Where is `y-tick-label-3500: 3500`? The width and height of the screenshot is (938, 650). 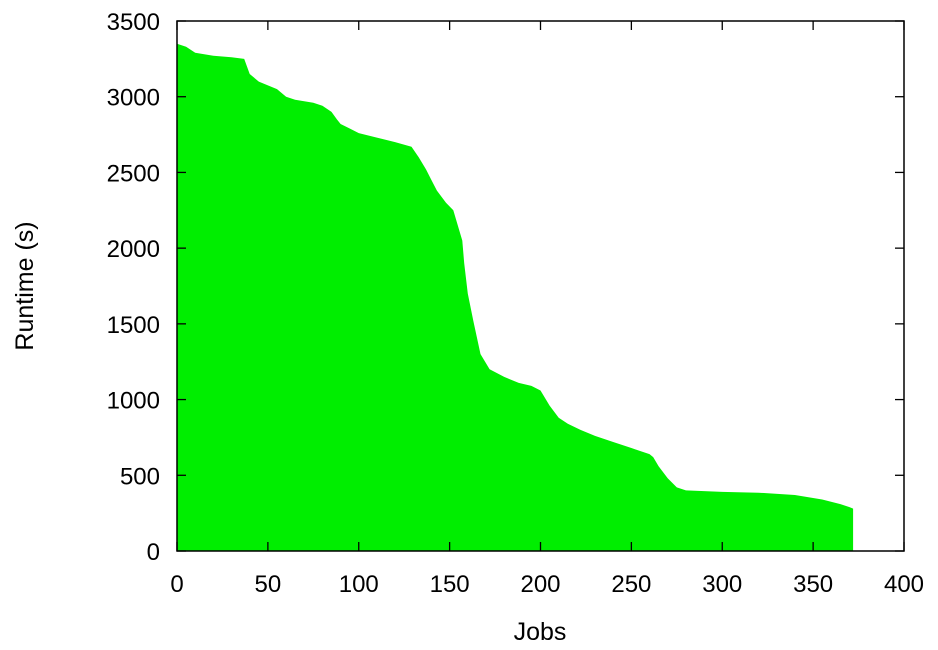 y-tick-label-3500: 3500 is located at coordinates (133, 22).